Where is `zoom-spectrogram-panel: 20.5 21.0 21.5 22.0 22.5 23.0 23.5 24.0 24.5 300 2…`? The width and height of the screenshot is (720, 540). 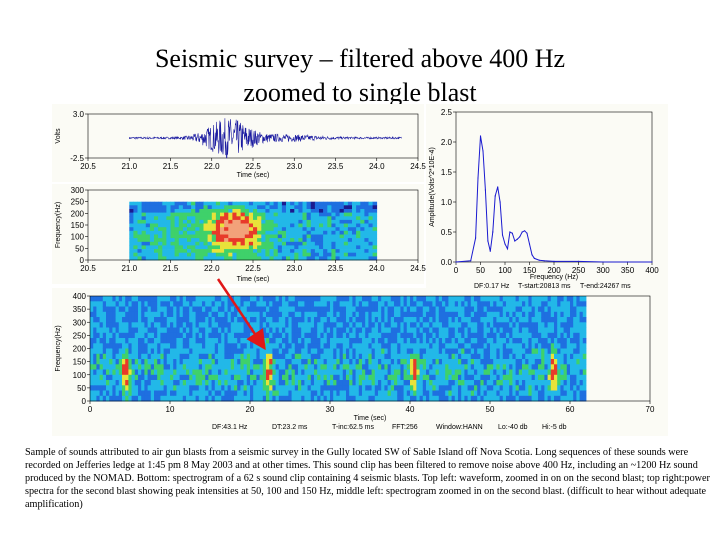 zoom-spectrogram-panel: 20.5 21.0 21.5 22.0 22.5 23.0 23.5 24.0 24.5 300 2… is located at coordinates (239, 234).